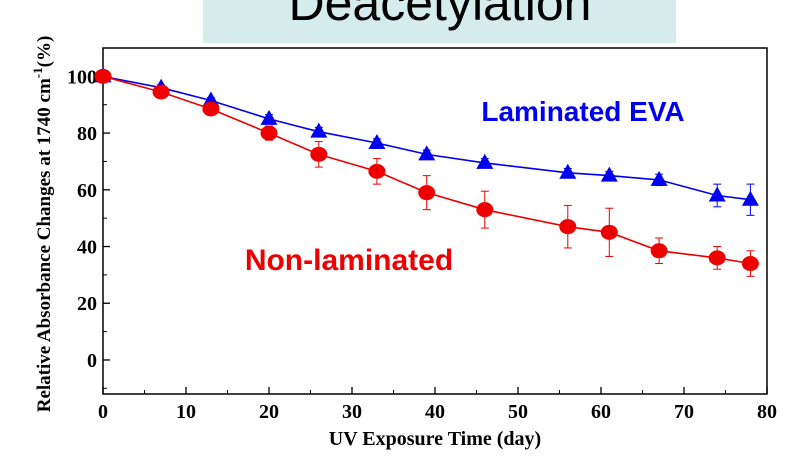 The width and height of the screenshot is (795, 463). What do you see at coordinates (440, 15) in the screenshot?
I see `chart-title: Deacetylation` at bounding box center [440, 15].